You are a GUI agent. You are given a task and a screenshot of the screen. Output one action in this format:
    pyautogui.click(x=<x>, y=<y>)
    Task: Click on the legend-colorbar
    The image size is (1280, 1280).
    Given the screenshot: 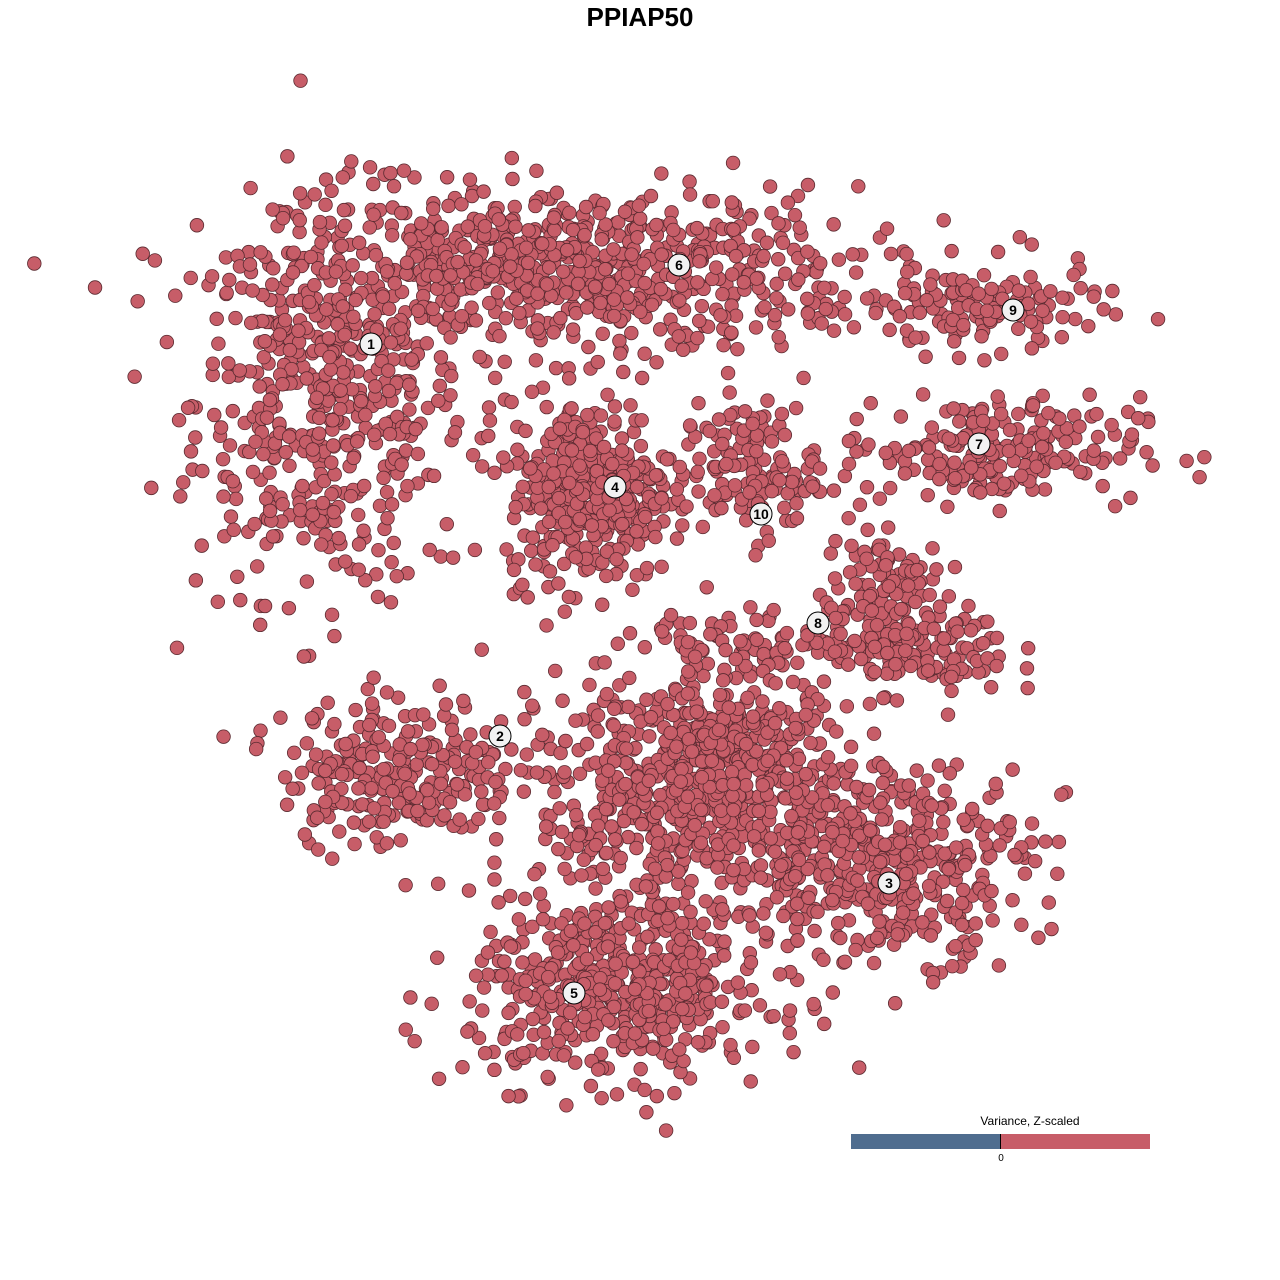 What is the action you would take?
    pyautogui.click(x=1000, y=1141)
    